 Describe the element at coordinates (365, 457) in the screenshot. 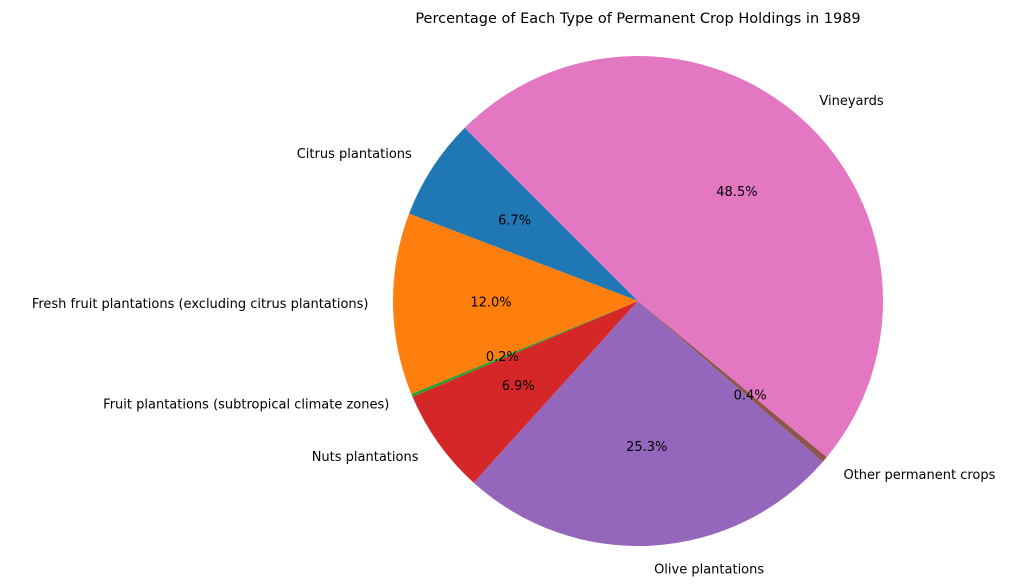

I see `slice-label: Nuts plantations` at that location.